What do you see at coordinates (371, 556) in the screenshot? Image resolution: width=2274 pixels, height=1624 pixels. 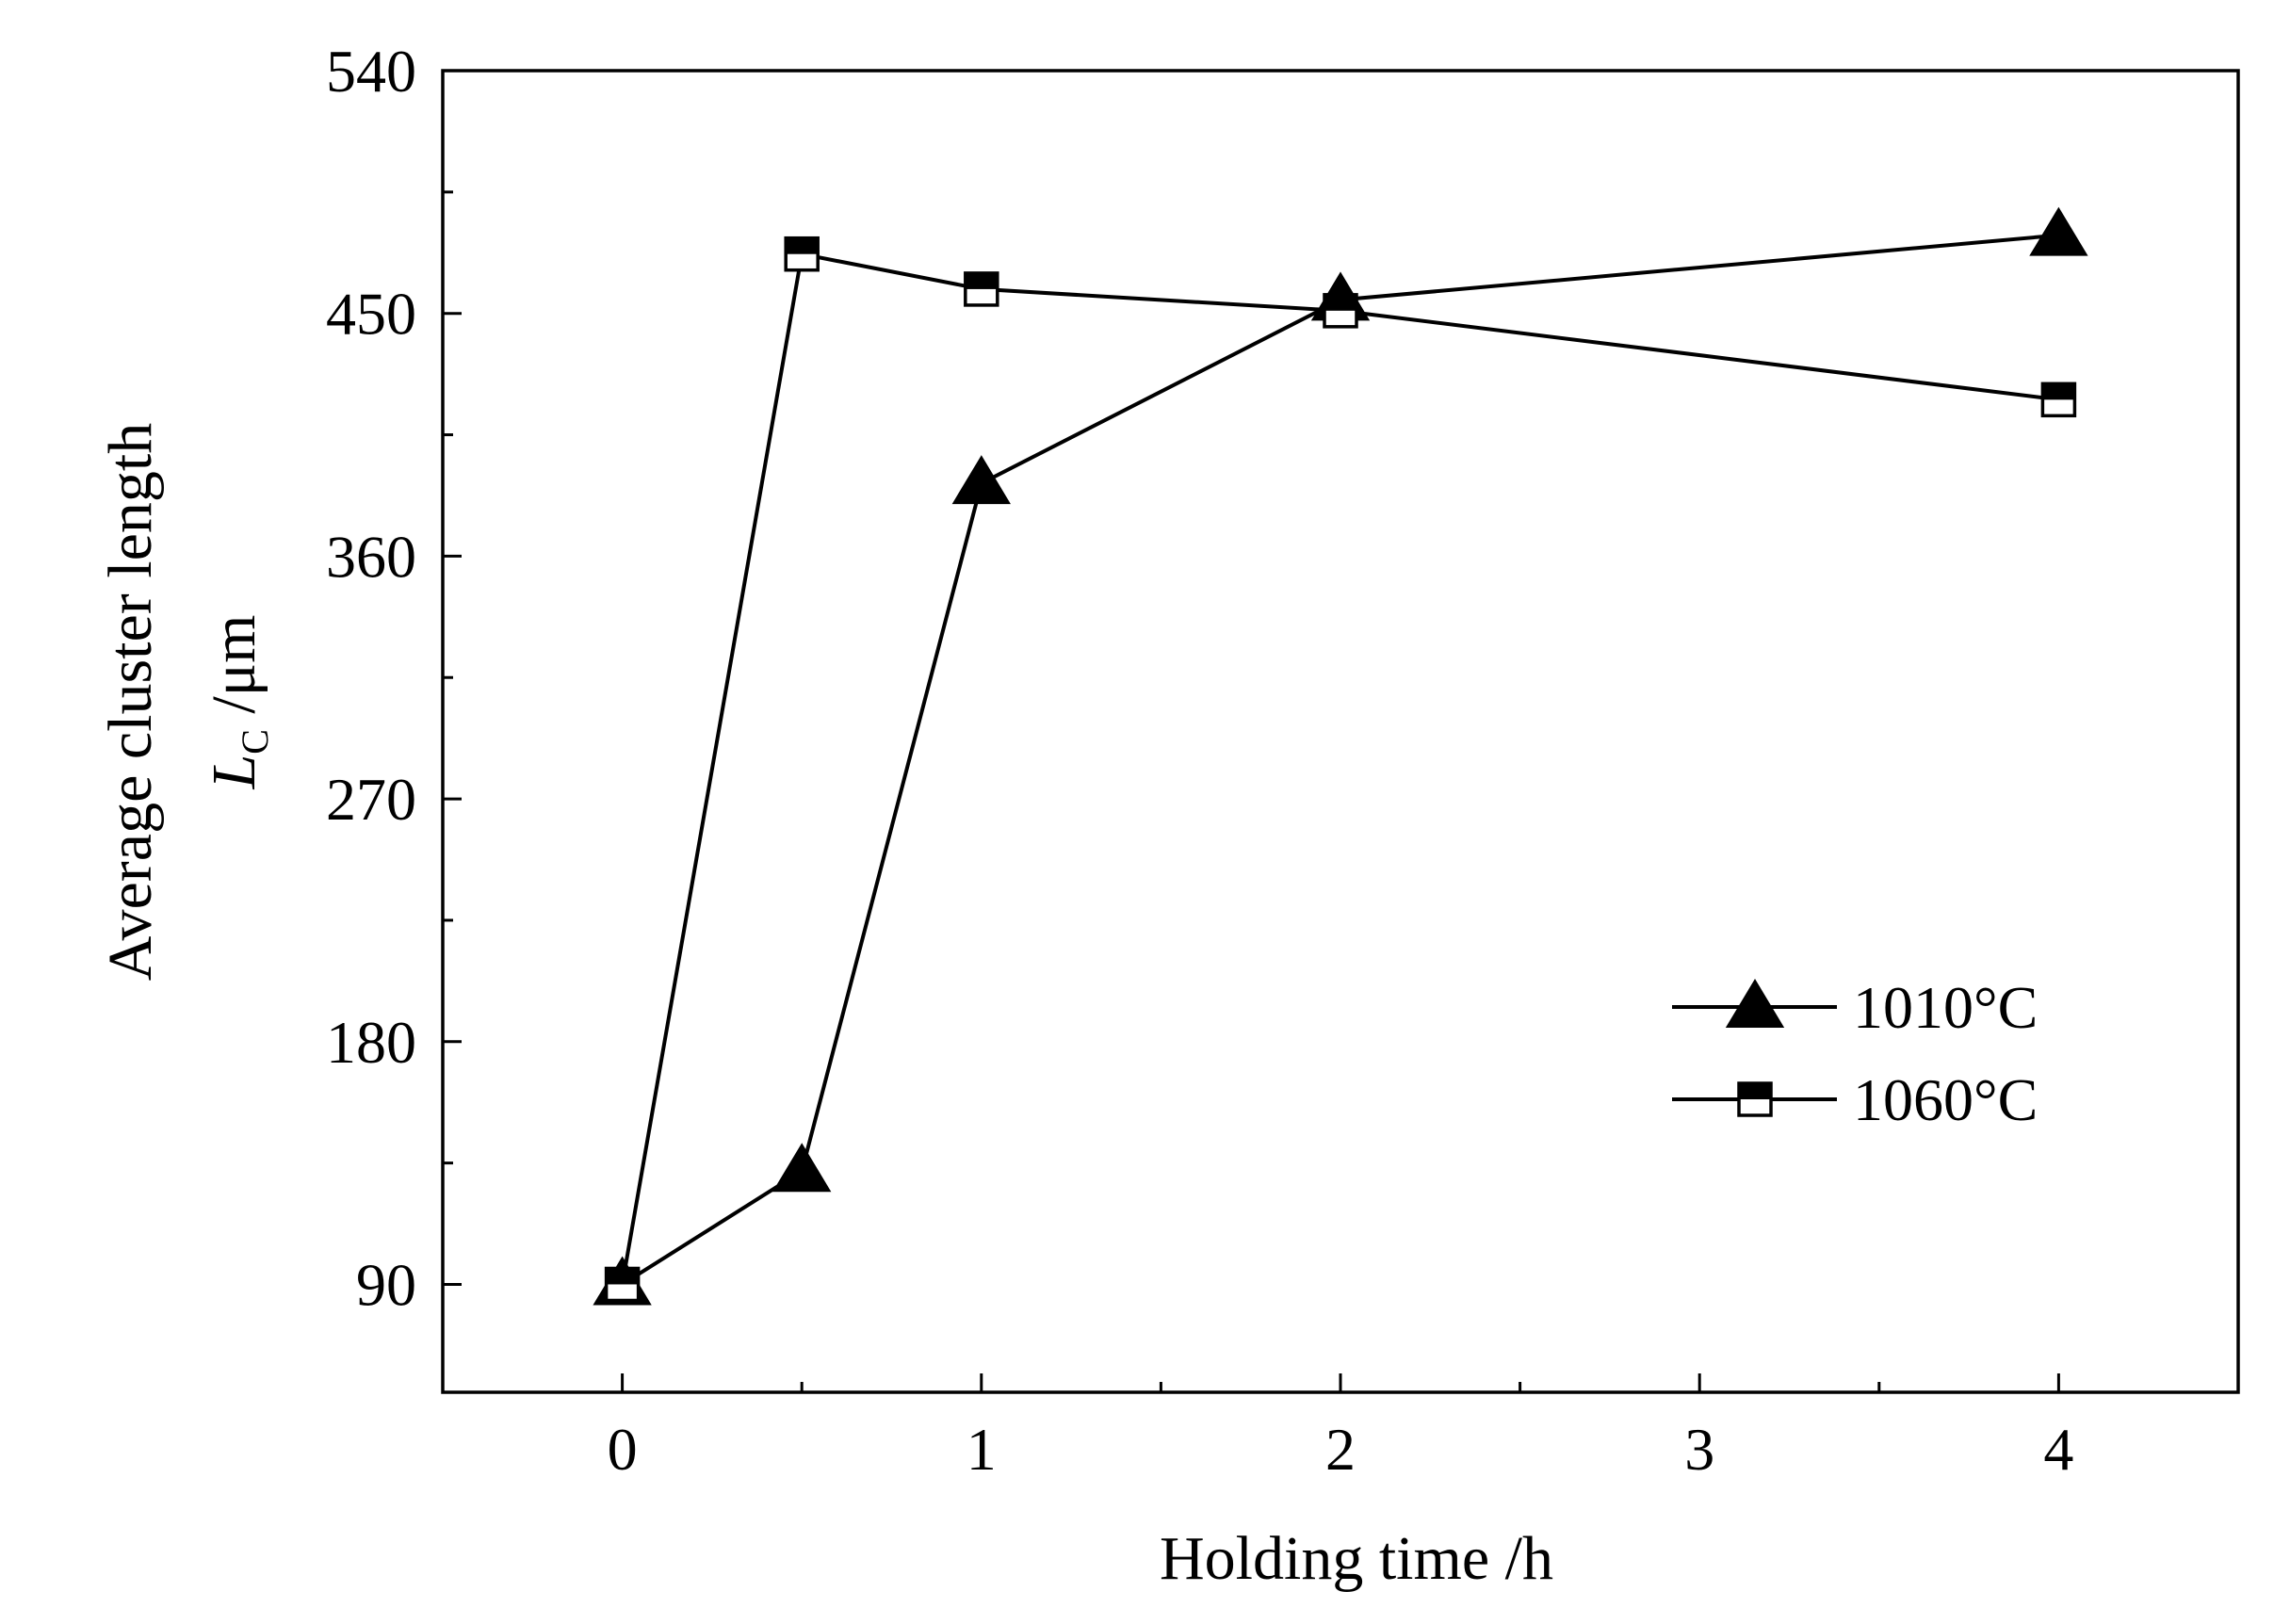 I see `y-tick-label: 360` at bounding box center [371, 556].